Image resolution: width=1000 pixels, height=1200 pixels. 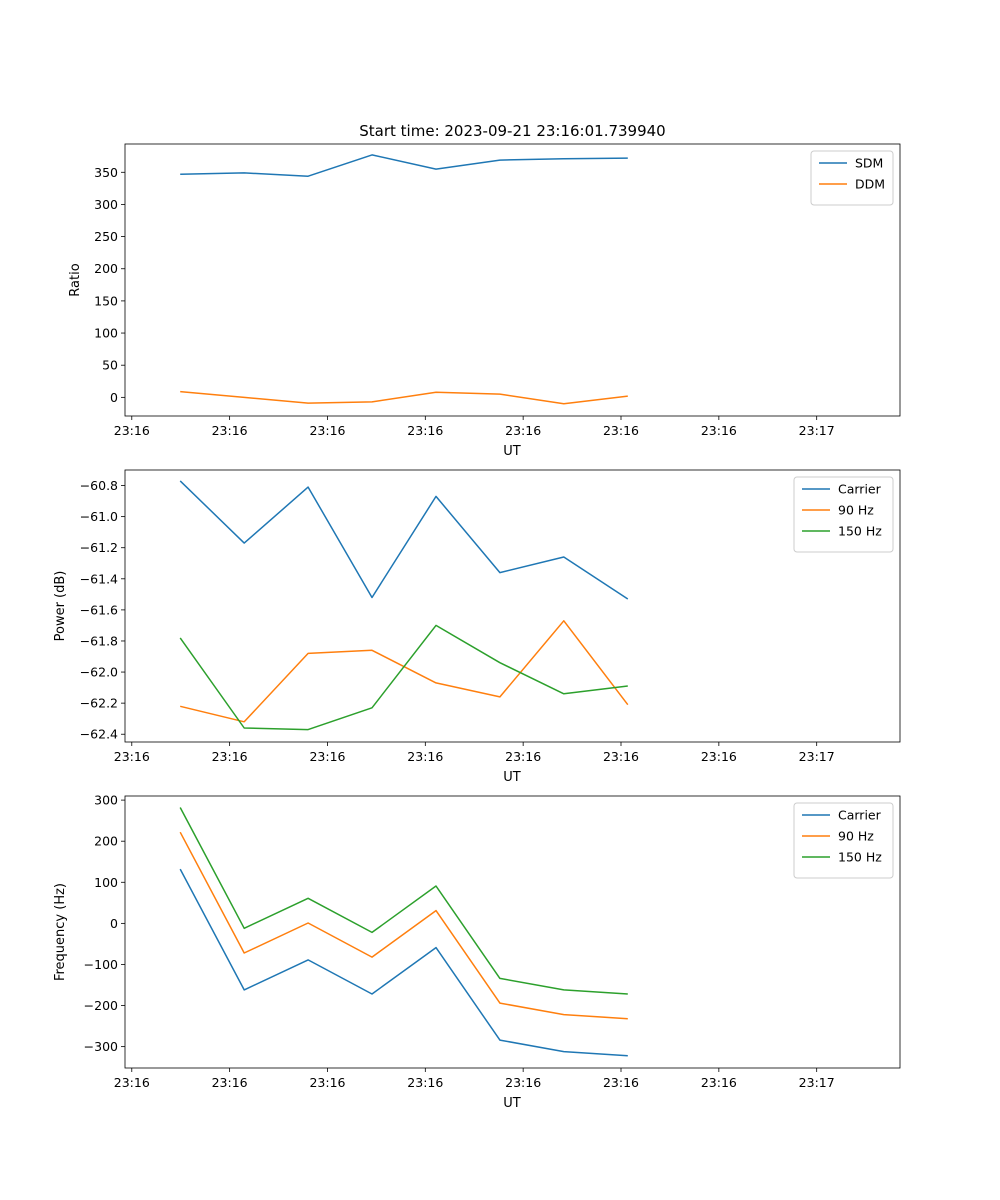 I want to click on figure-title: Start time: 2023-09-21 23:16:01.739940, so click(x=512, y=131).